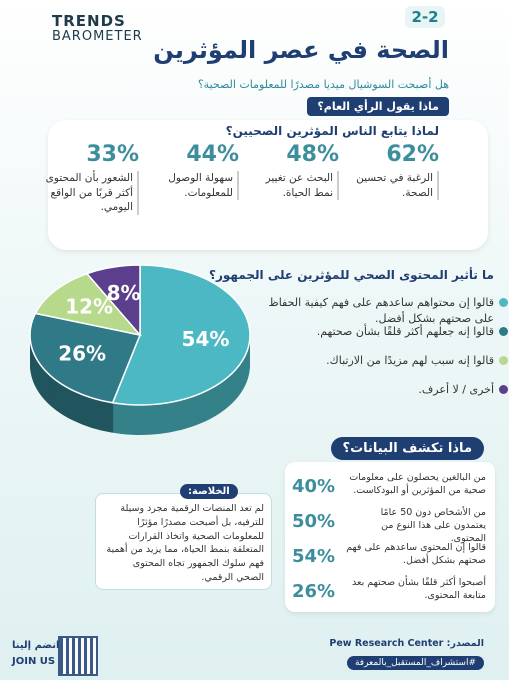  I want to click on reason-percent: 33%, so click(112, 154).